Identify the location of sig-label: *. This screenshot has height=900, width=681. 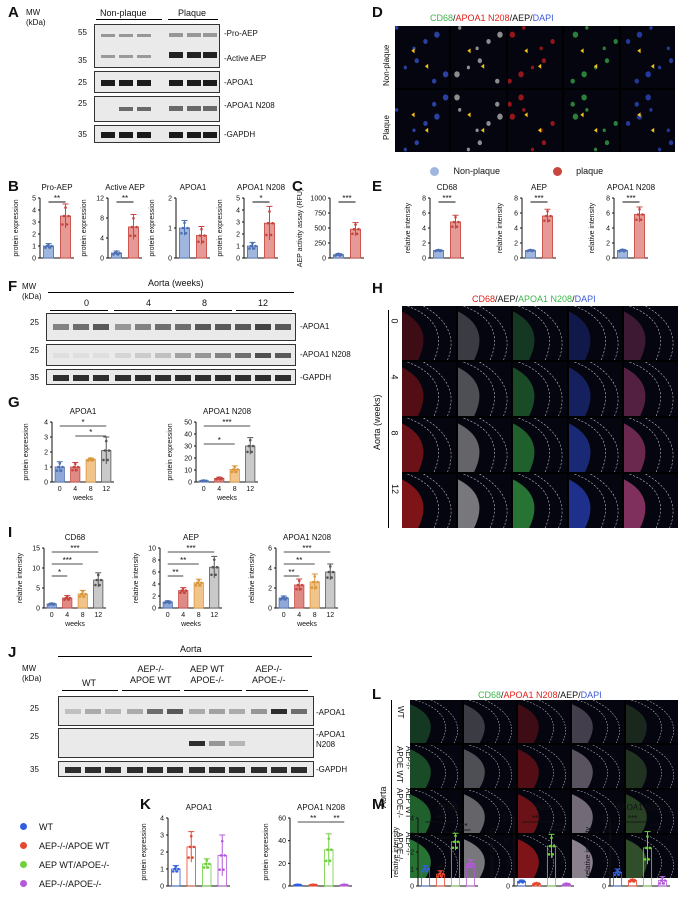
(219, 440).